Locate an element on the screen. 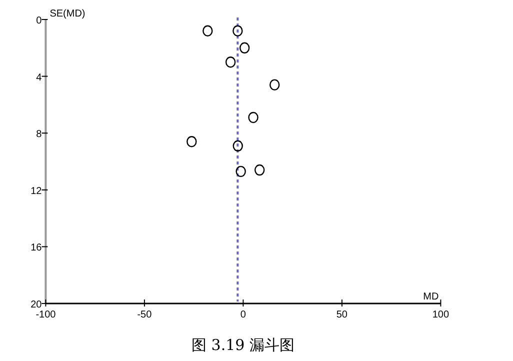 This screenshot has height=361, width=513. caption: 图 3.19 漏斗图 is located at coordinates (243, 345).